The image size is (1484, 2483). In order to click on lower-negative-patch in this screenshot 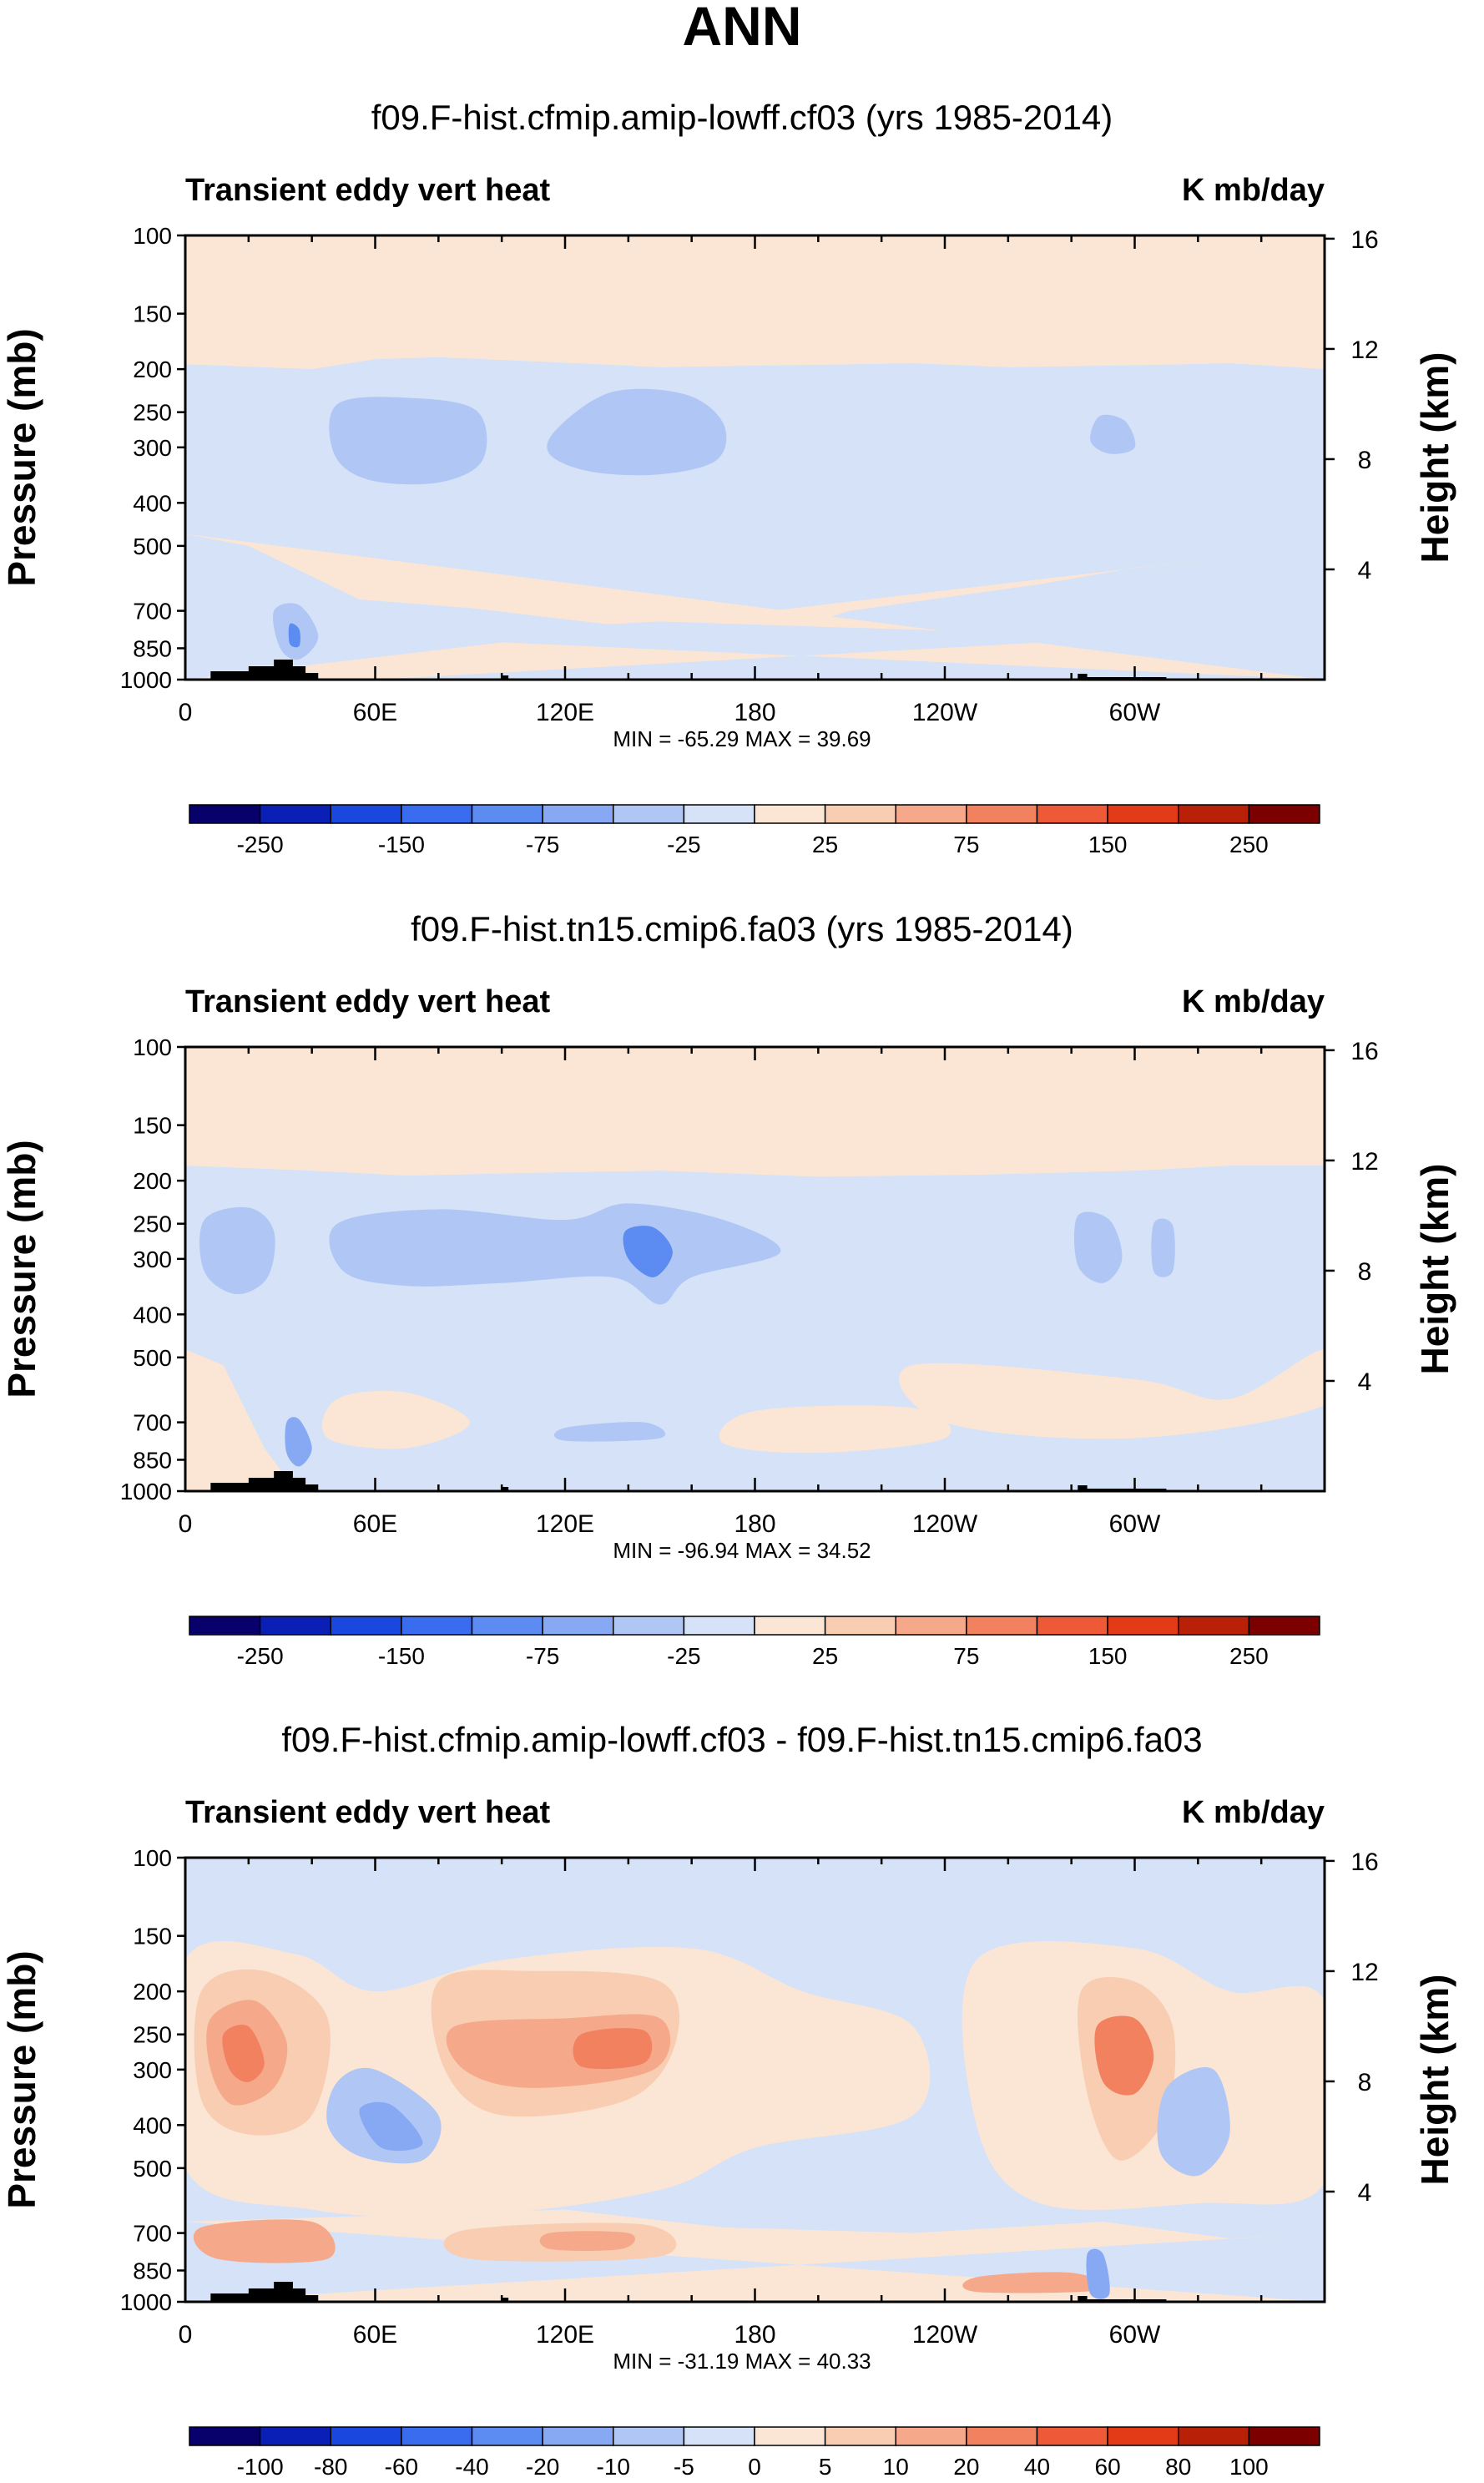, I will do `click(850, 650)`.